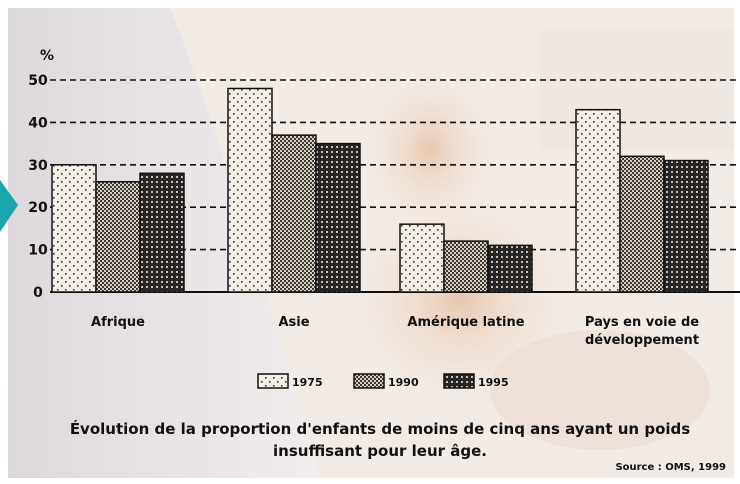  Describe the element at coordinates (369, 381) in the screenshot. I see `legend-swatch-1990` at that location.